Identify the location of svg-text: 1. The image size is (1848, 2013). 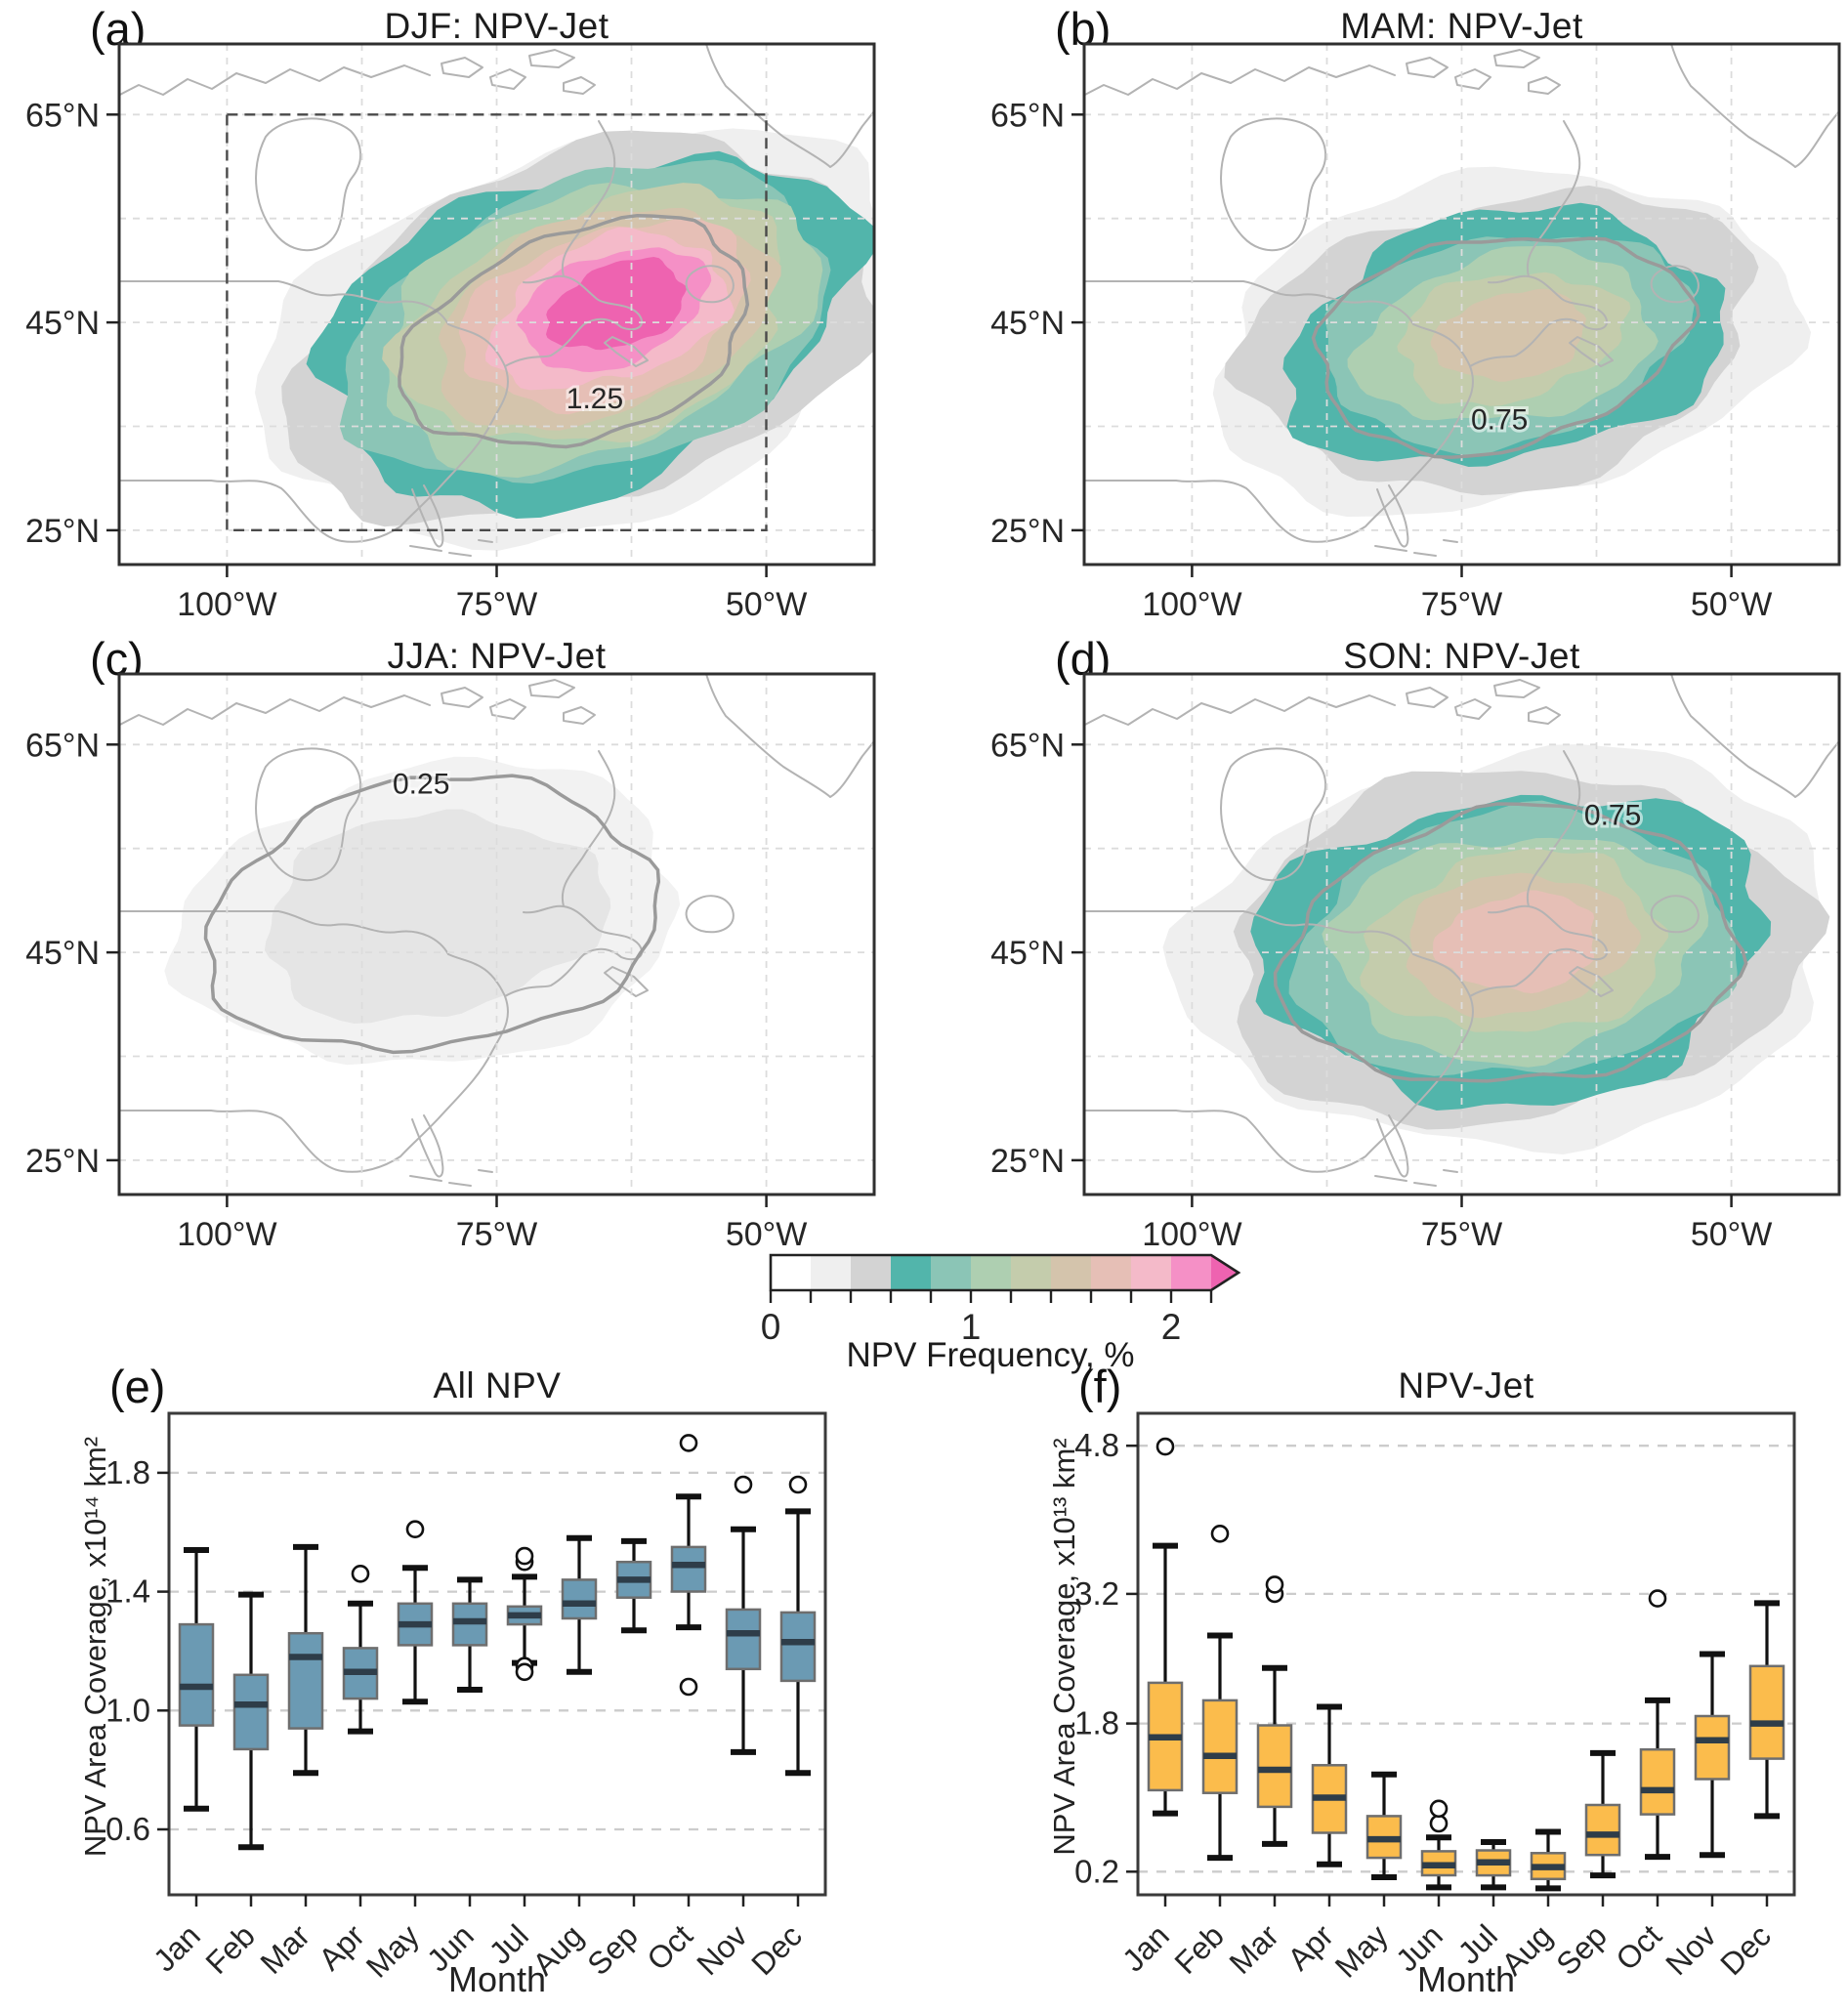
(971, 1327).